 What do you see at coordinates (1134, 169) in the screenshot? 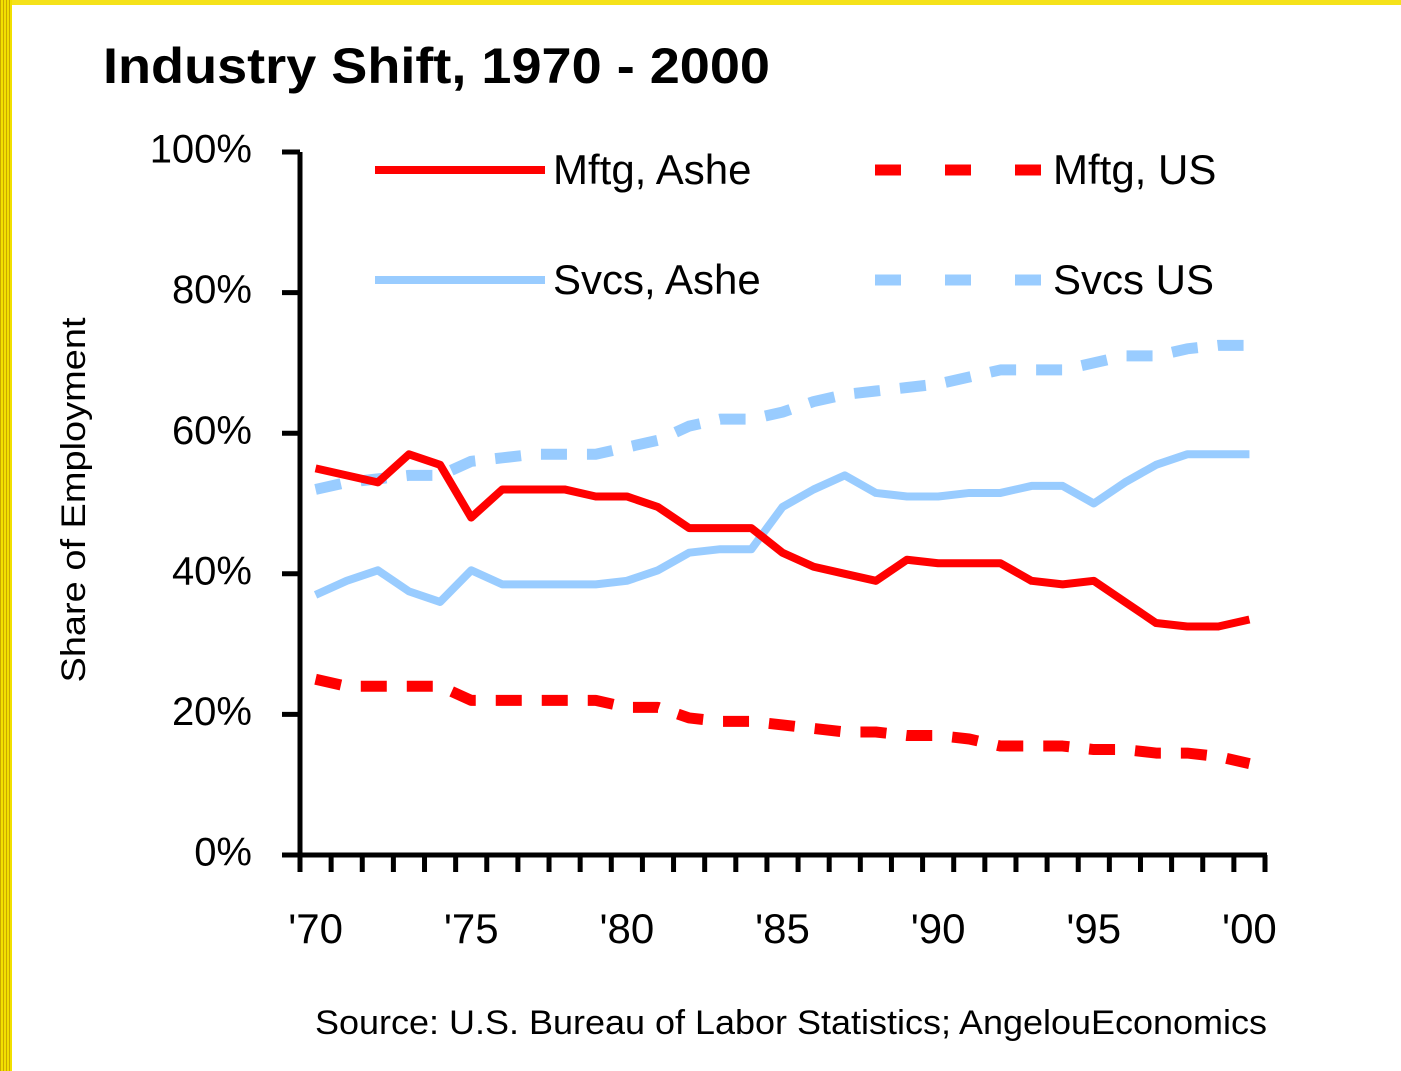
I see `legend-label: Mftg, US` at bounding box center [1134, 169].